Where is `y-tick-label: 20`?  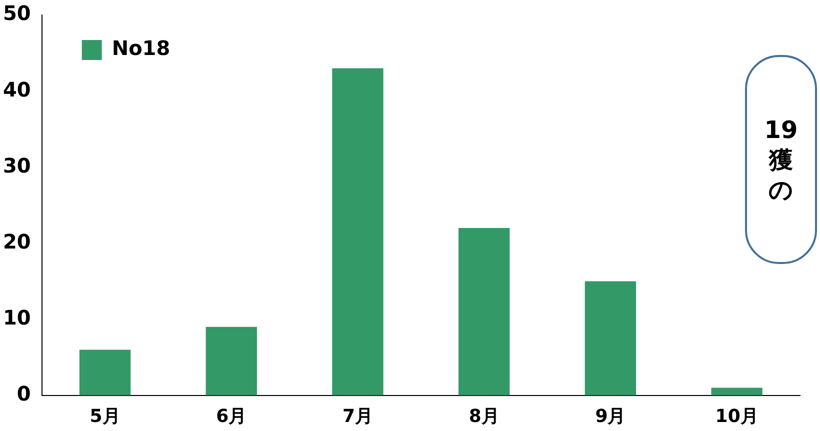
y-tick-label: 20 is located at coordinates (16, 241).